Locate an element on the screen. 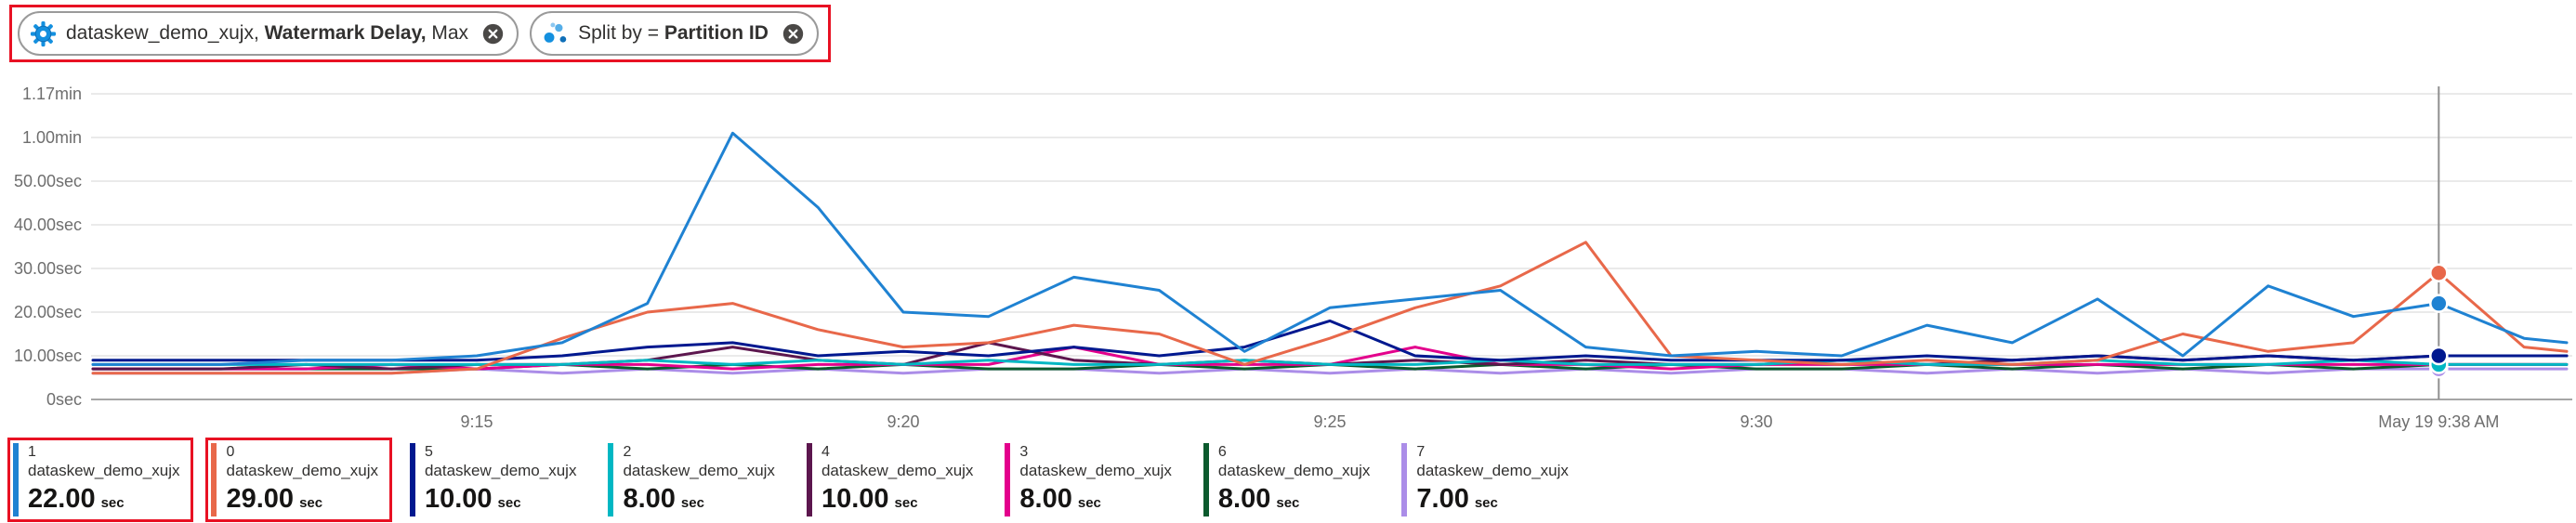 Image resolution: width=2576 pixels, height=523 pixels. x-axis-label: 9:20 is located at coordinates (903, 421).